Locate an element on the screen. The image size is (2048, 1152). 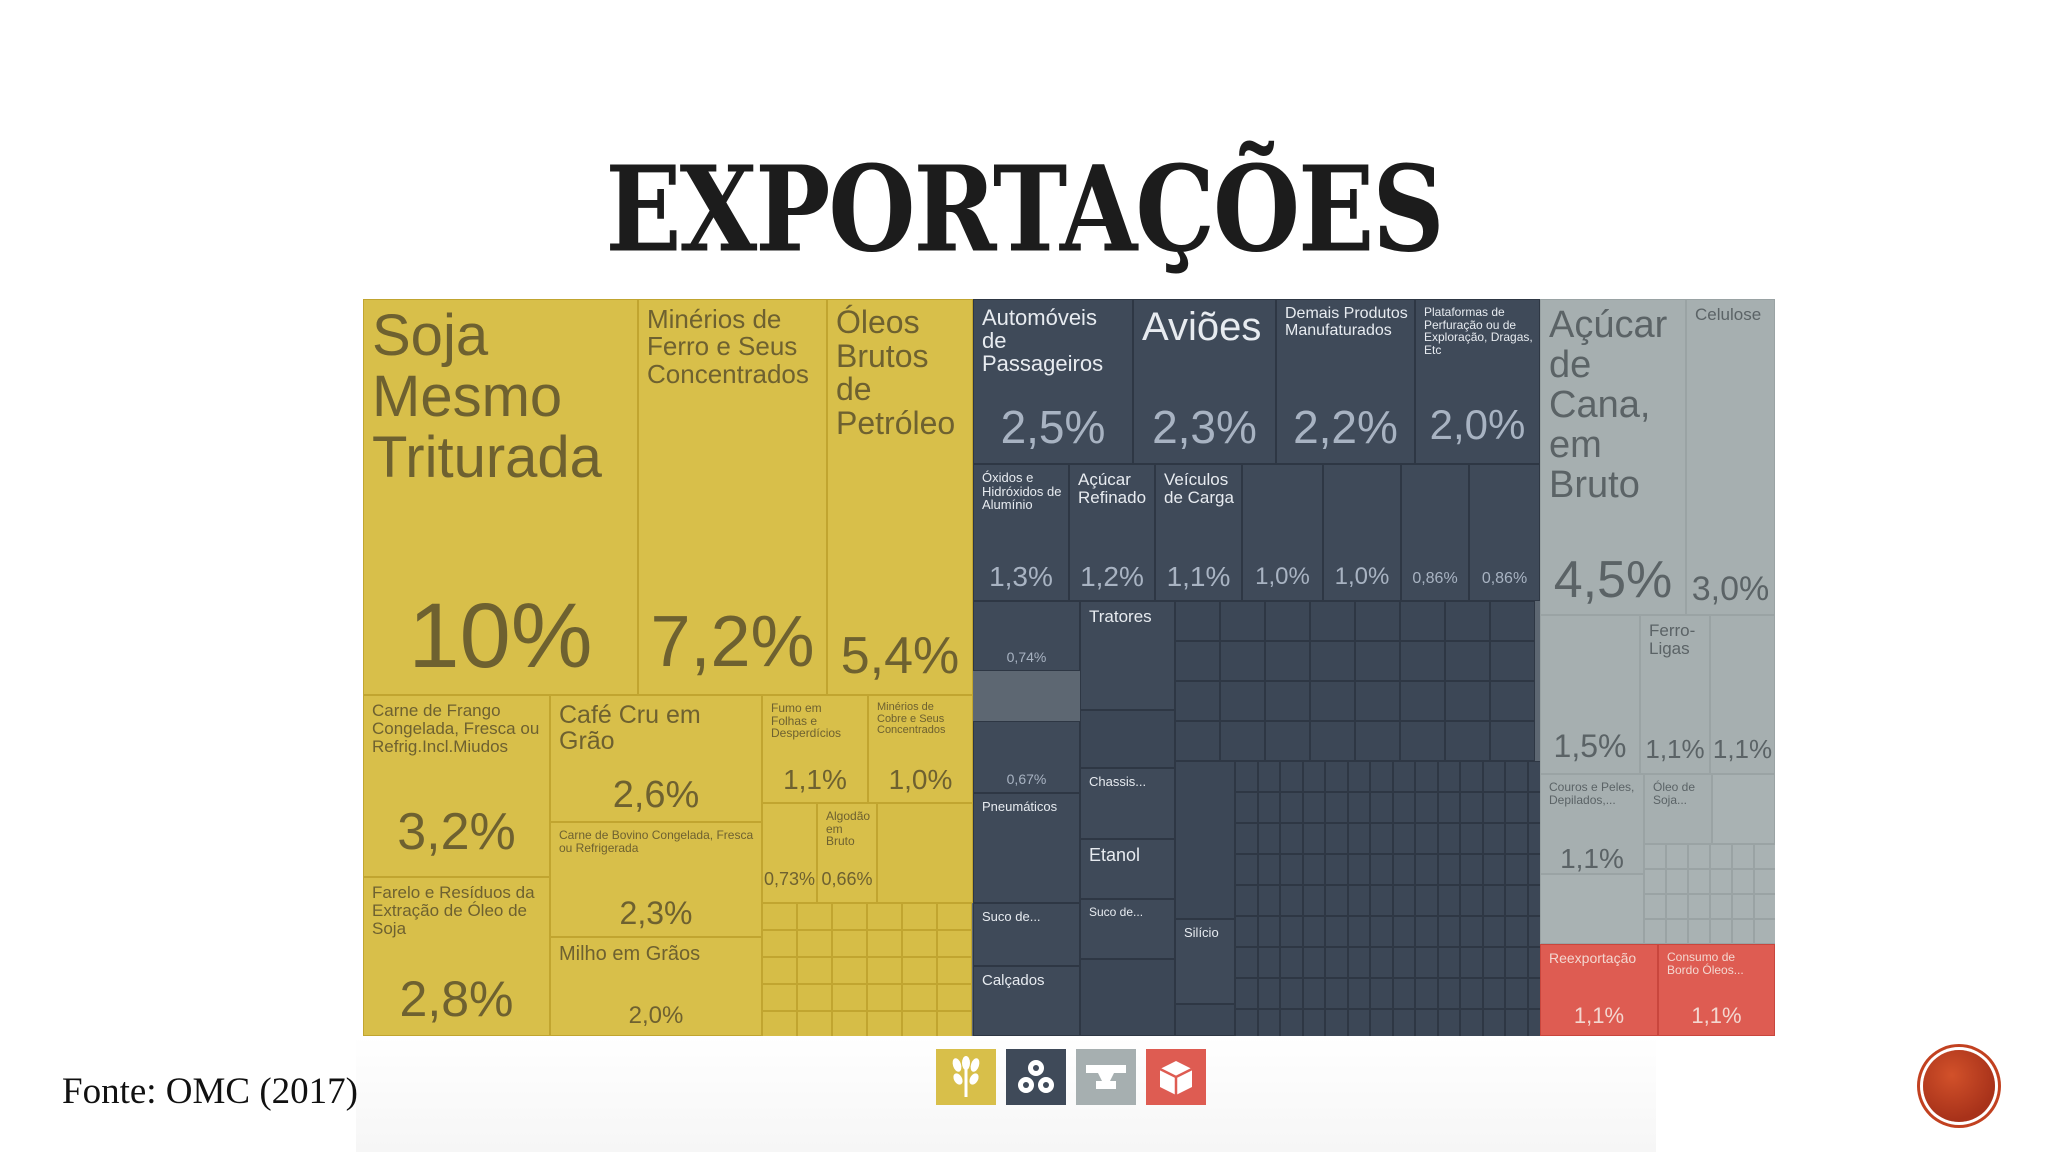
treemap-cell-value: 1,1% is located at coordinates (815, 779).